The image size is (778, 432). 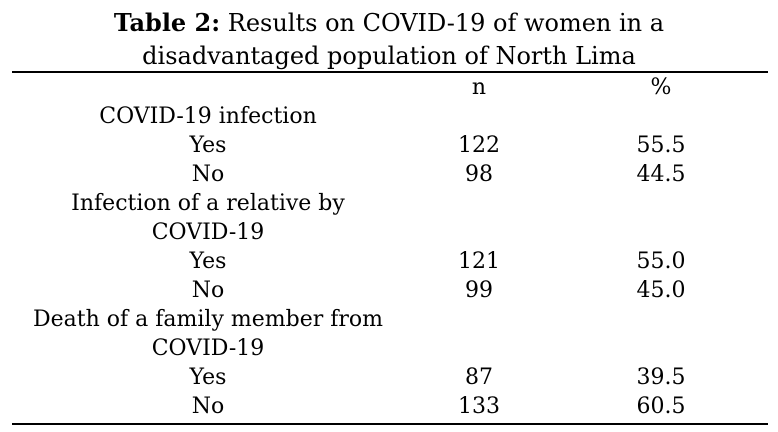 I want to click on percent-cell: 44.5, so click(x=661, y=174).